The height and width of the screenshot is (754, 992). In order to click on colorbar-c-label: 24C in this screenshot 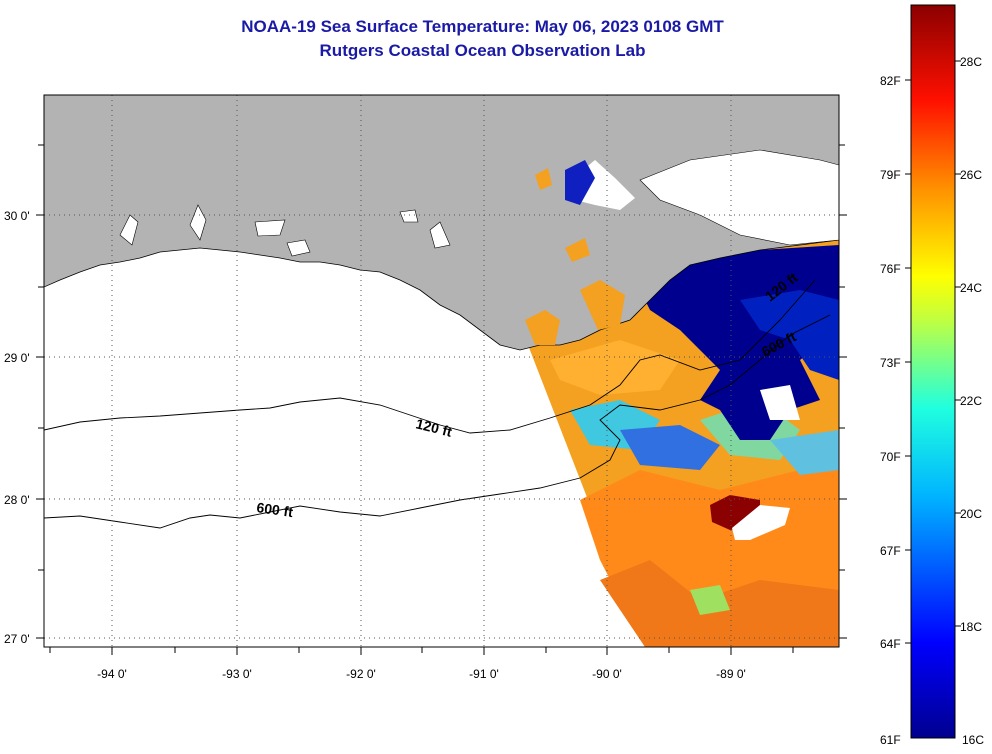, I will do `click(971, 288)`.